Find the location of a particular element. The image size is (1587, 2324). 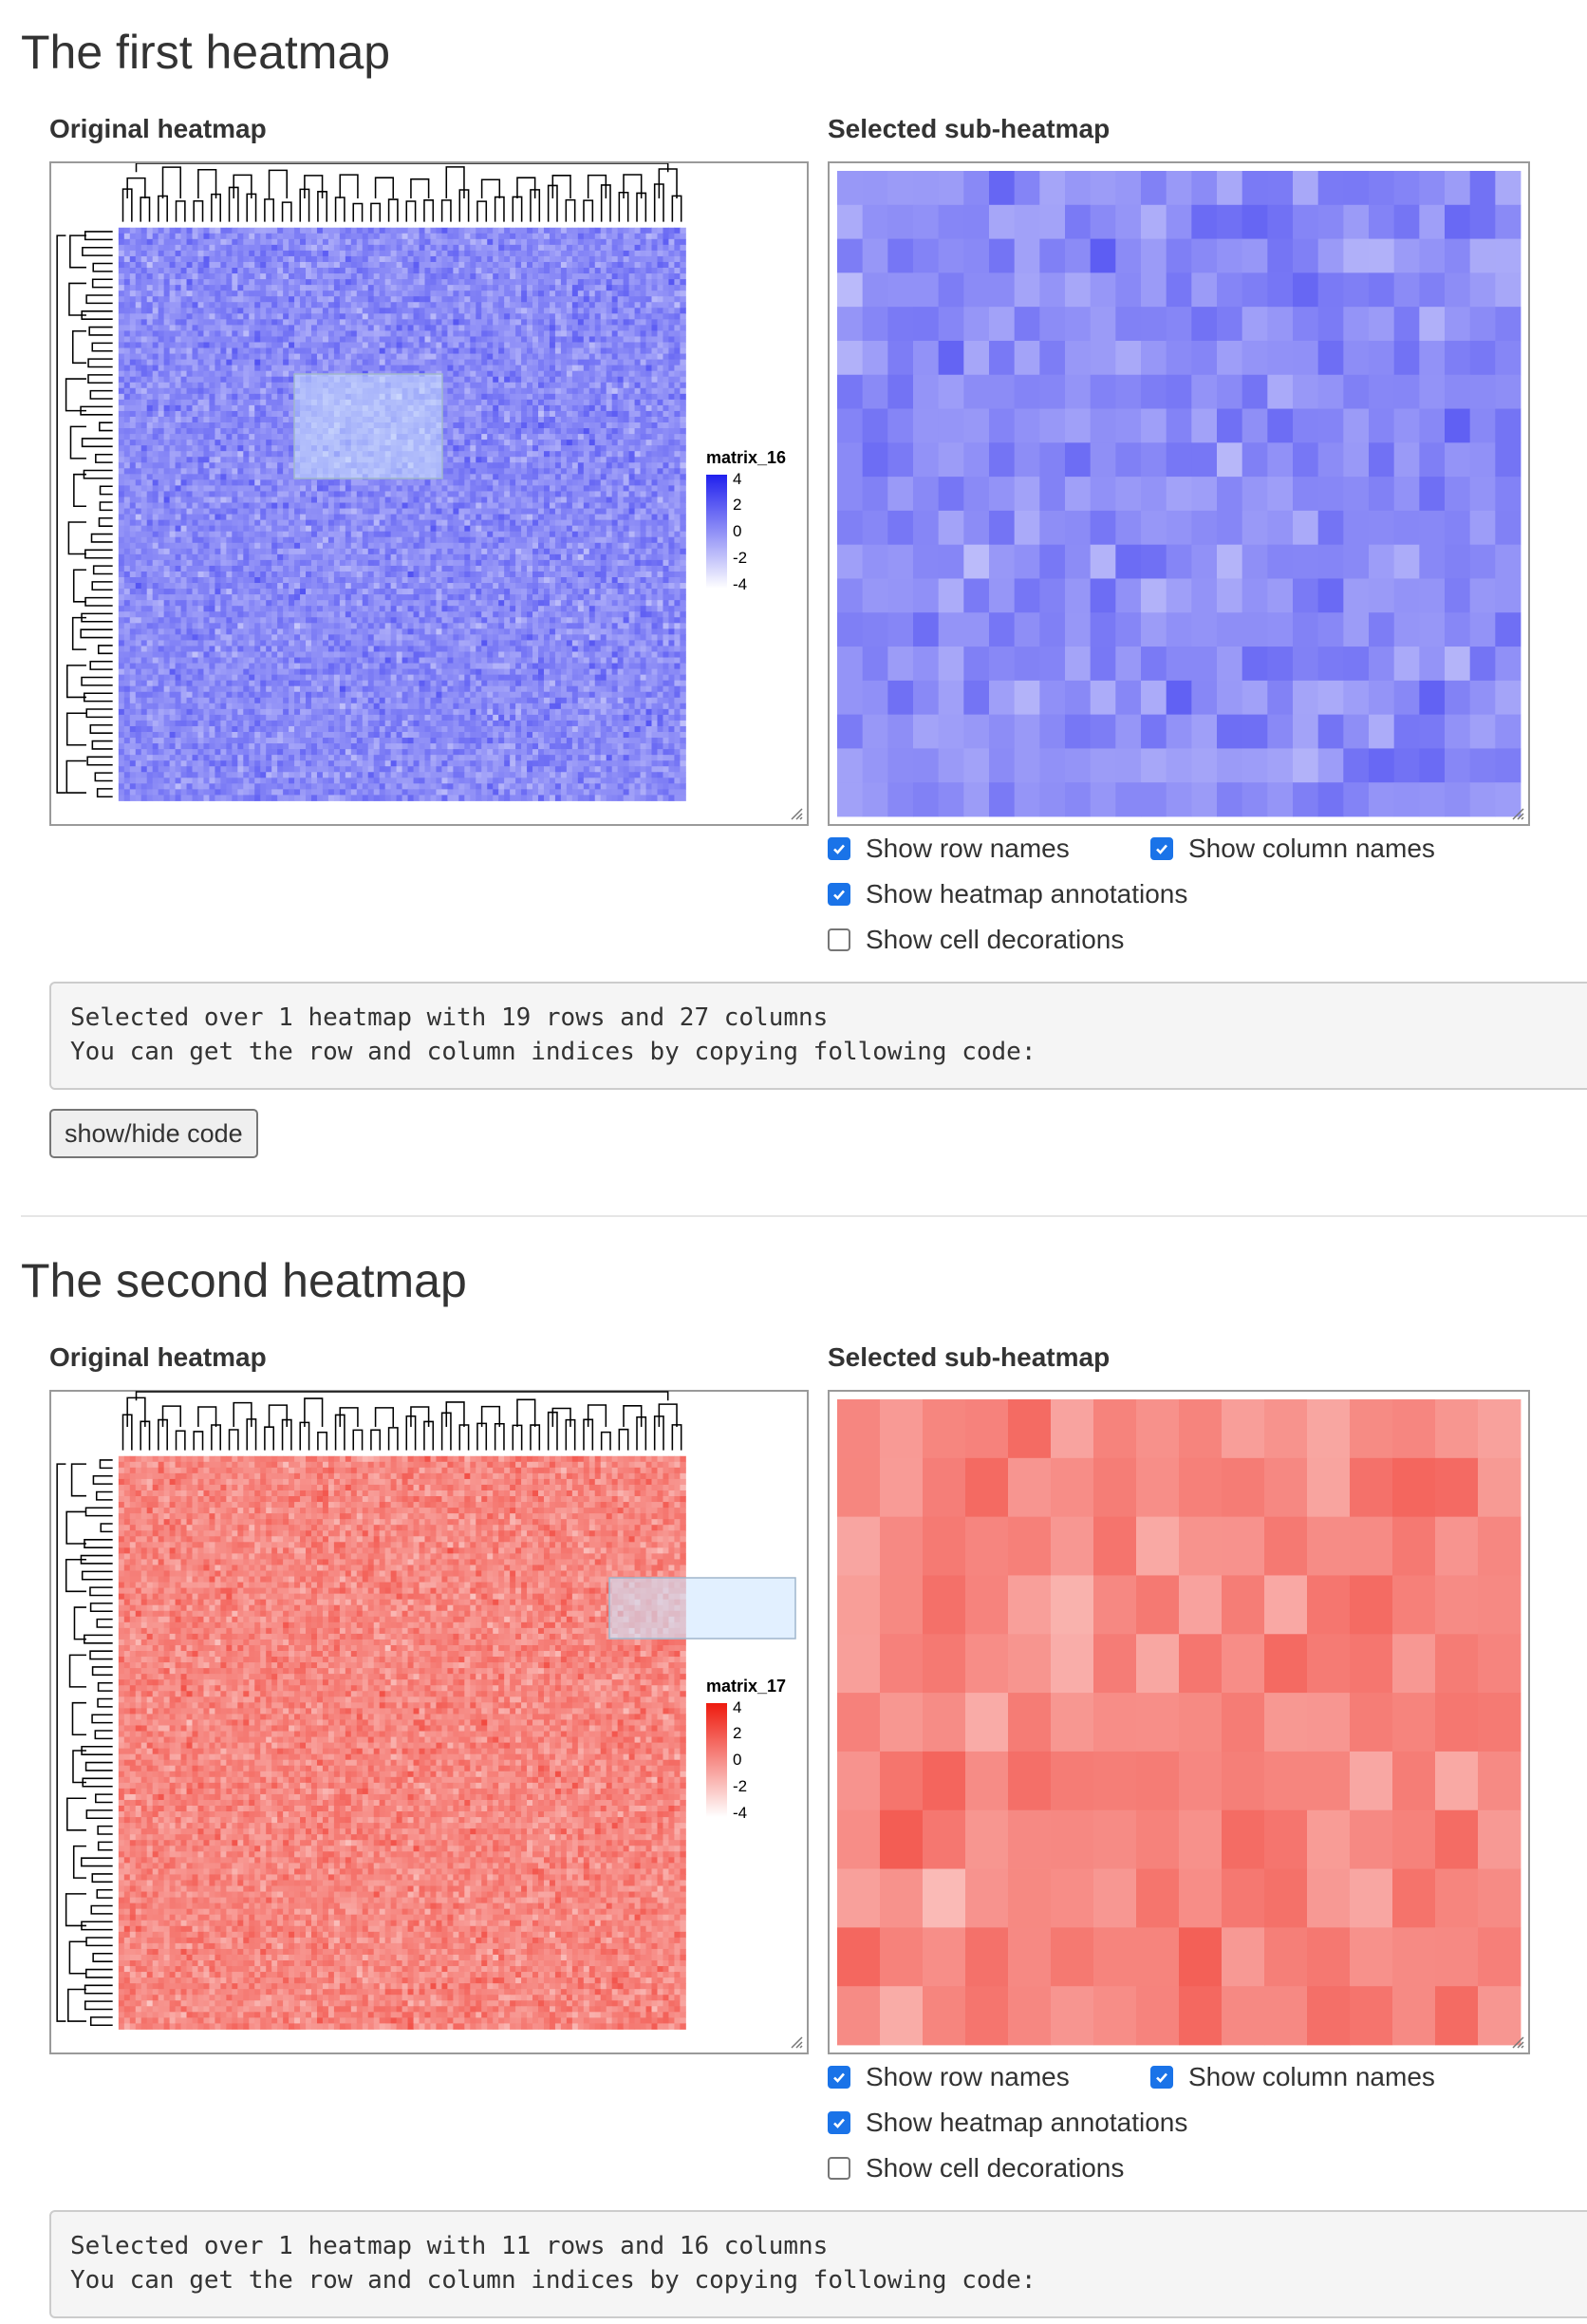

original-heatmap-panel: matrix_16 4 2 0 -2 -4 is located at coordinates (429, 493).